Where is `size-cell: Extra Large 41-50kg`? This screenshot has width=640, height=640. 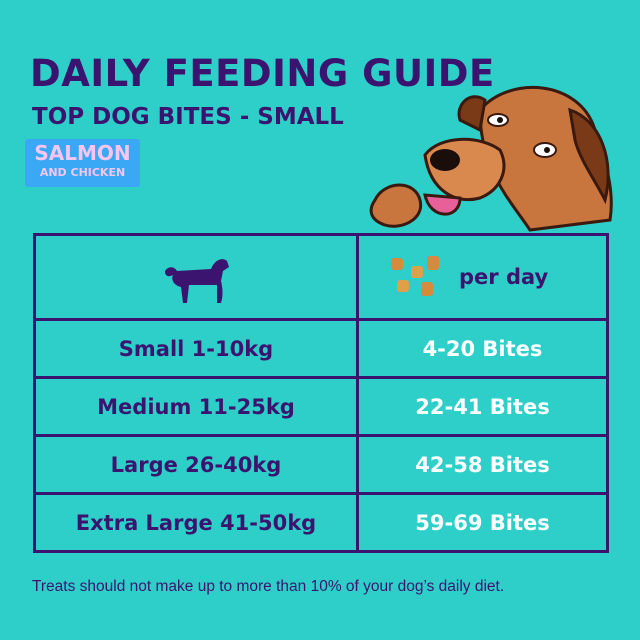
size-cell: Extra Large 41-50kg is located at coordinates (196, 522).